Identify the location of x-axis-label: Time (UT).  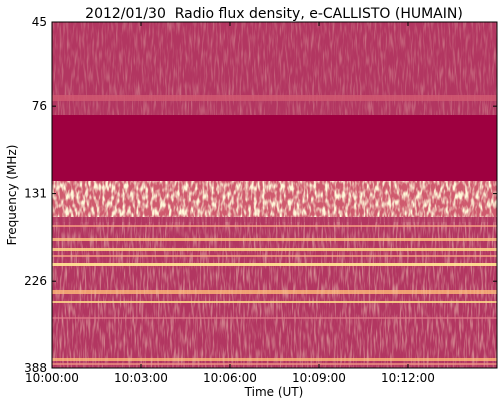
(274, 392).